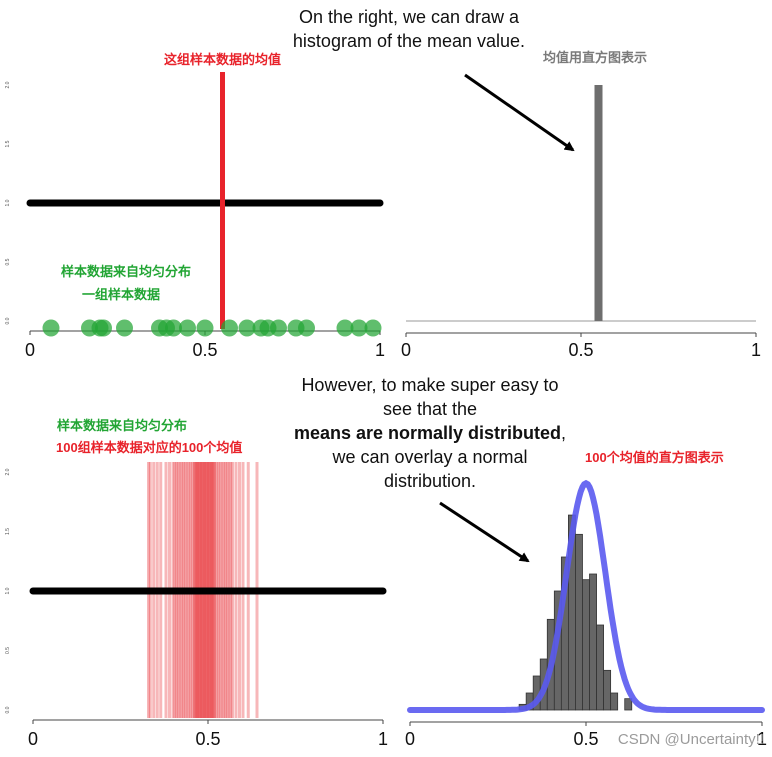  I want to click on note-bottom-line2: see that the, so click(430, 409).